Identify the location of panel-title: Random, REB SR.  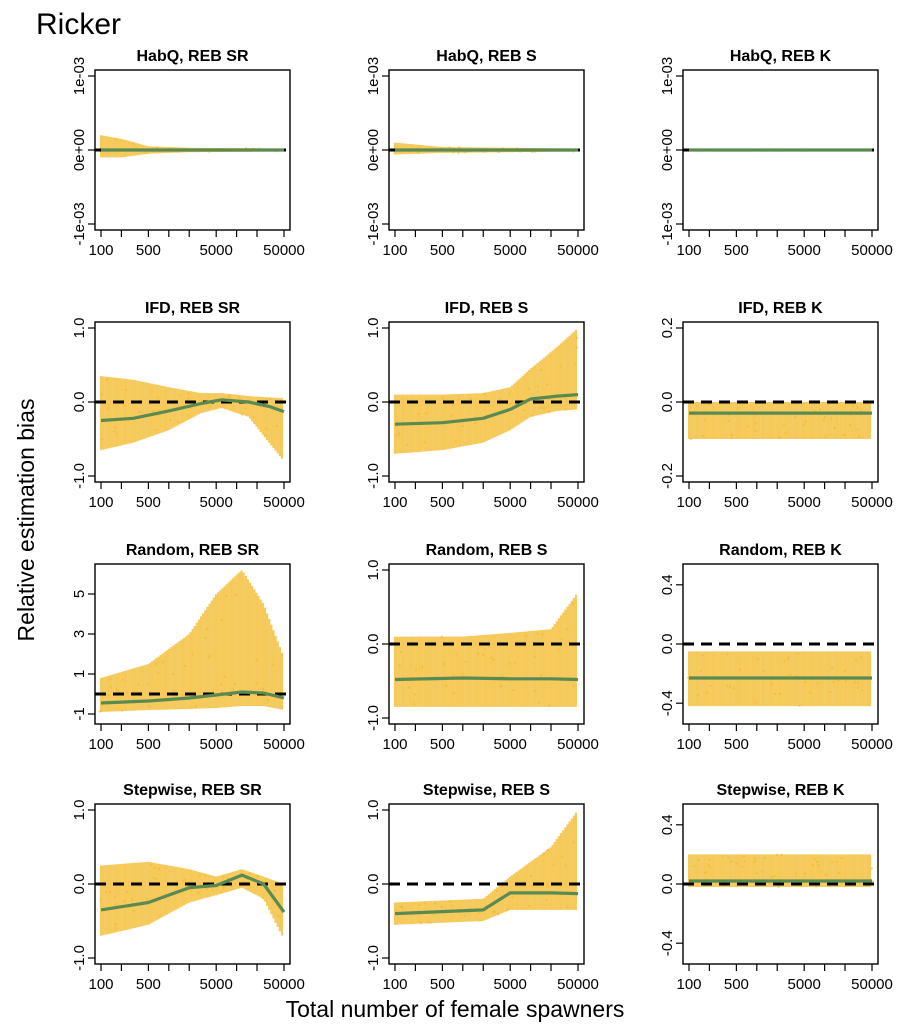
(193, 550).